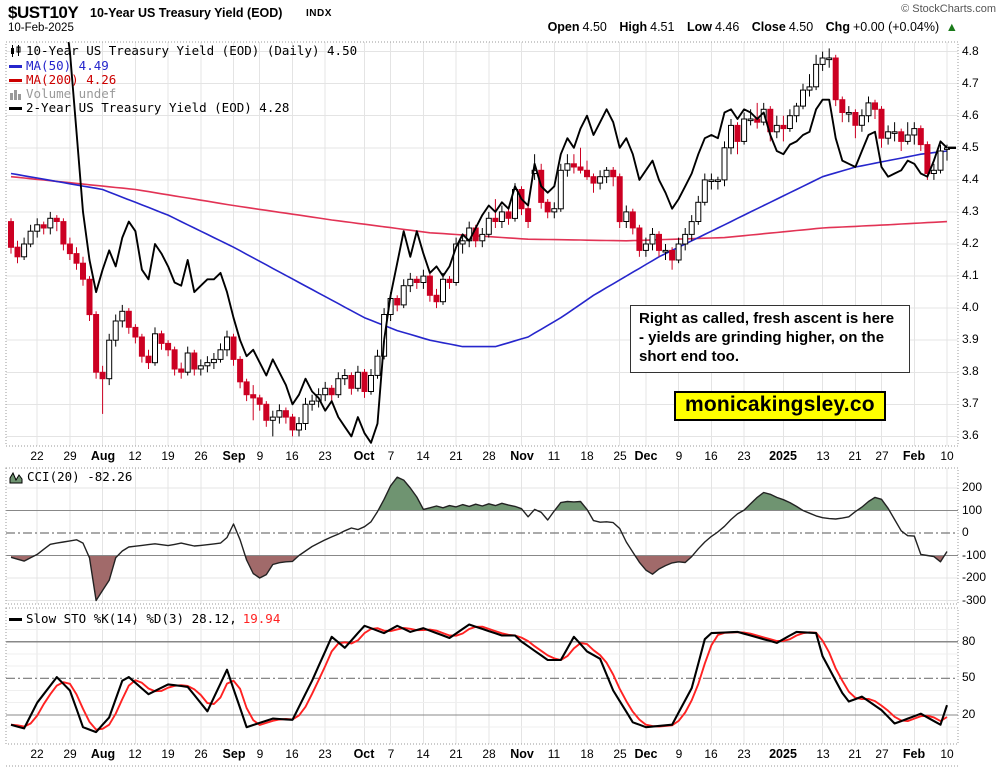 The image size is (1004, 771). What do you see at coordinates (587, 754) in the screenshot?
I see `x-axis-label-bottom: 18` at bounding box center [587, 754].